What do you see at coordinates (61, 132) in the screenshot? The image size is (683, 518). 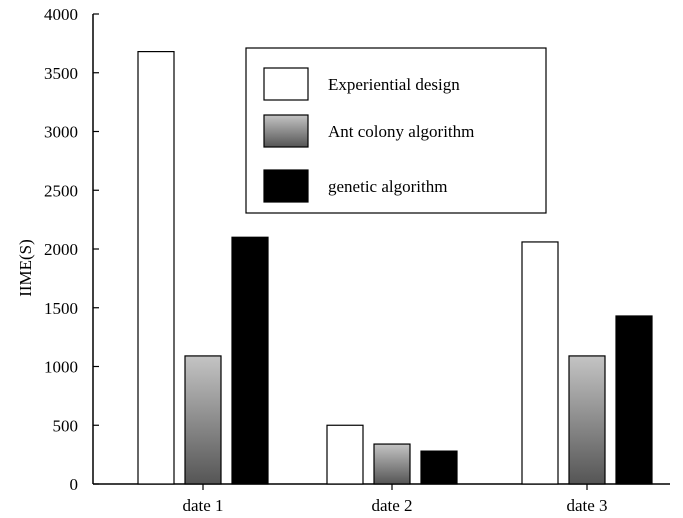 I see `y-tick-label: 3000` at bounding box center [61, 132].